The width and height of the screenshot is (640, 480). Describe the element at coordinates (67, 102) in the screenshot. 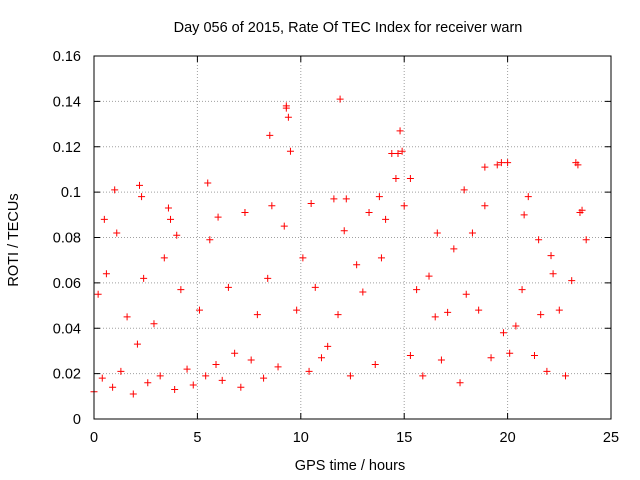

I see `y-tick-label: 0.14` at that location.